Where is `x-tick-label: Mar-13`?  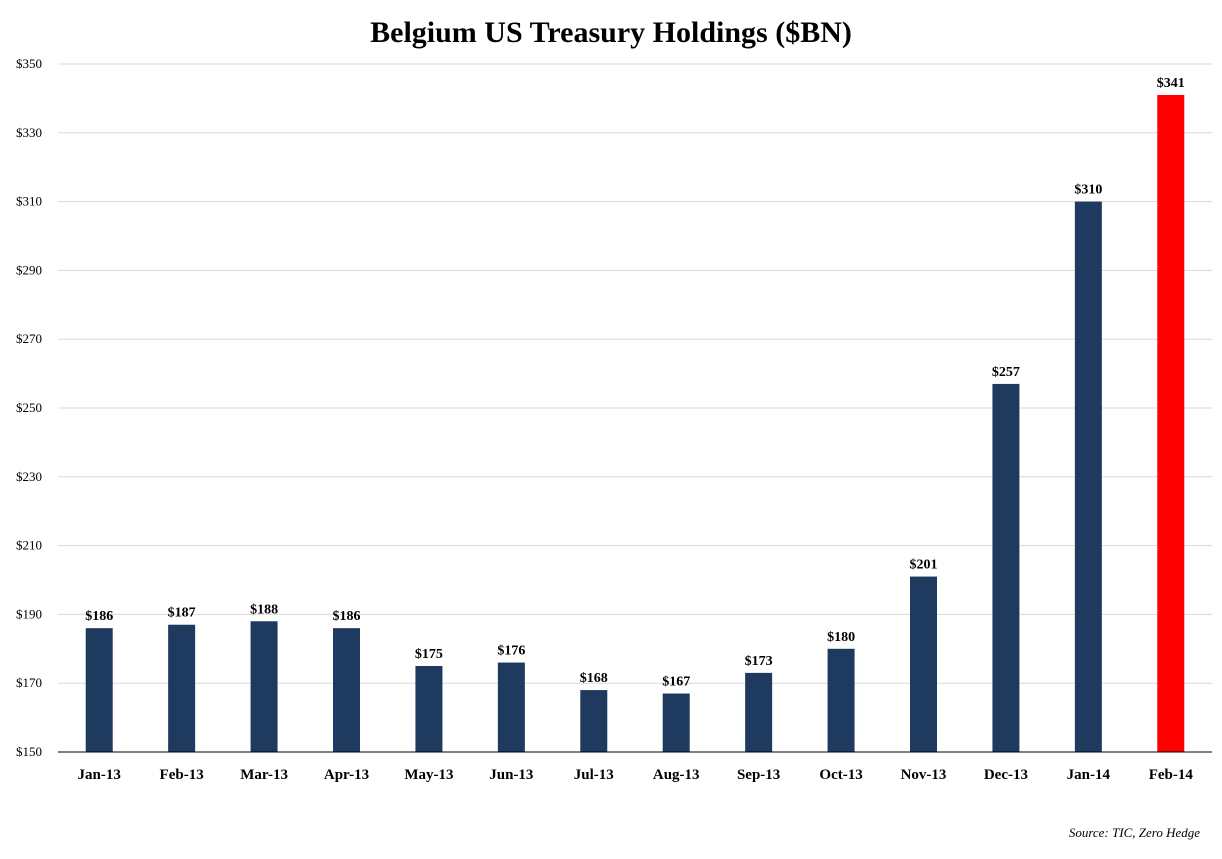 x-tick-label: Mar-13 is located at coordinates (264, 775).